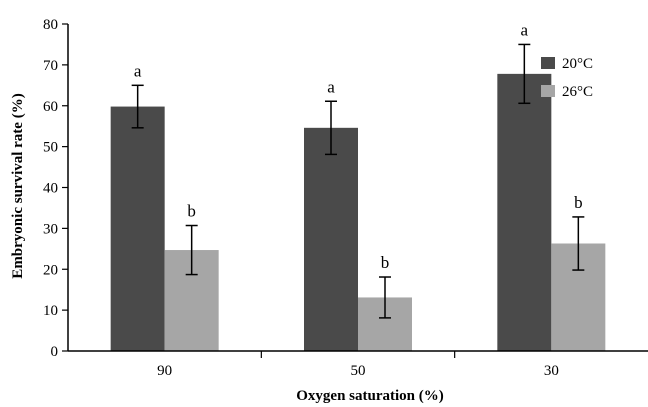  What do you see at coordinates (577, 92) in the screenshot?
I see `legend-label: 26°C` at bounding box center [577, 92].